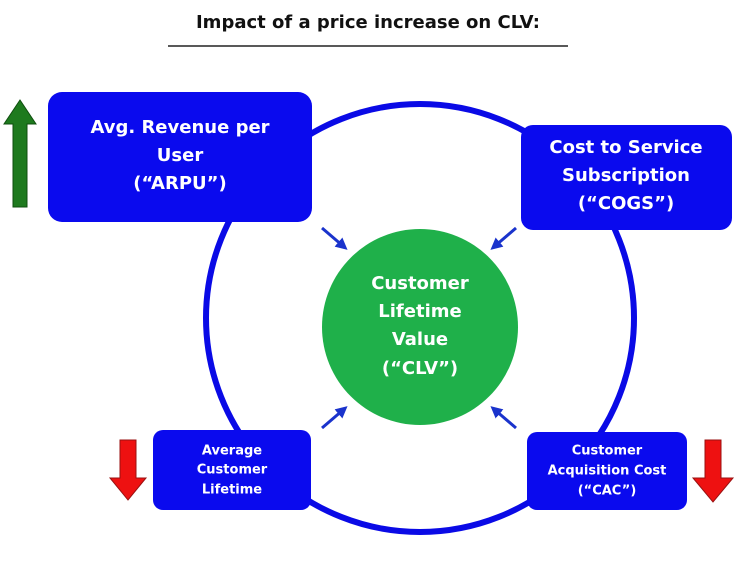 Image resolution: width=738 pixels, height=570 pixels. Describe the element at coordinates (626, 203) in the screenshot. I see `node-line: (“COGS”)` at that location.